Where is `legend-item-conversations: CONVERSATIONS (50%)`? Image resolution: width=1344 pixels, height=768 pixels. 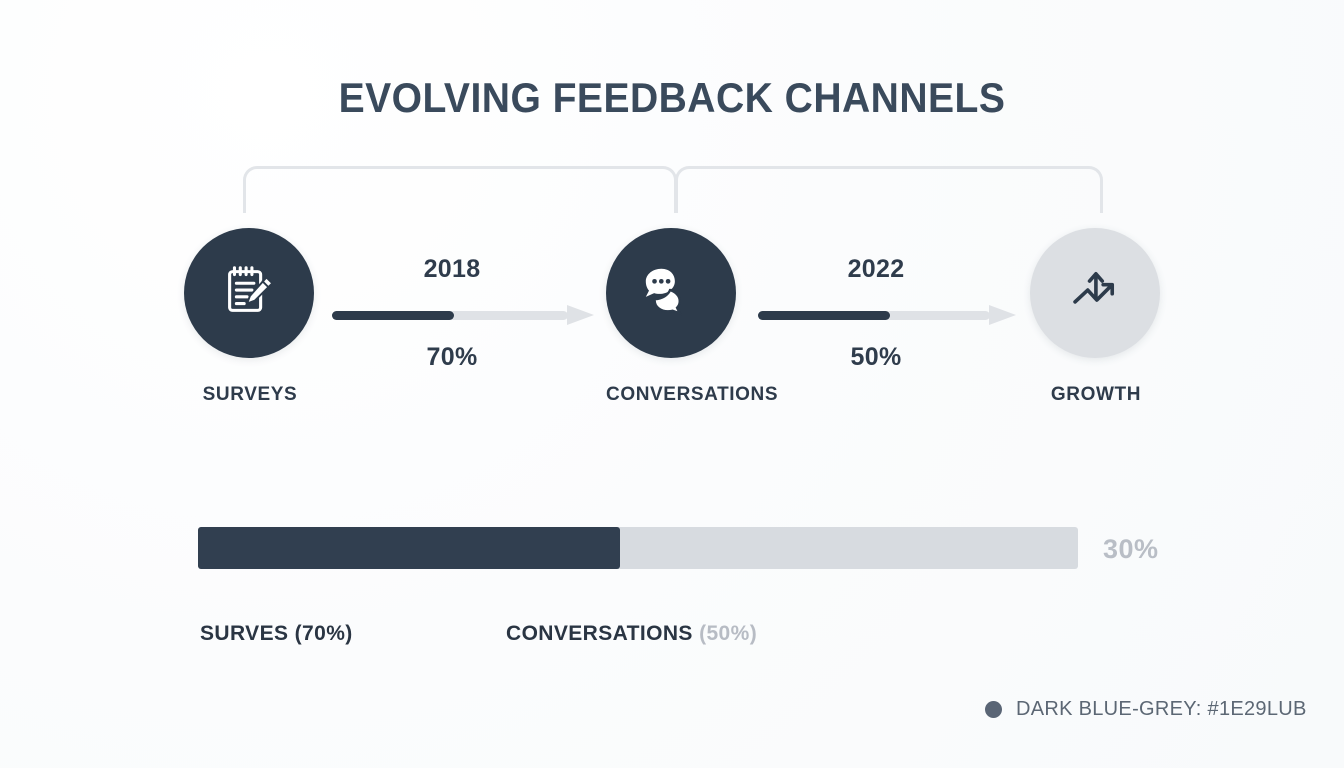 legend-item-conversations: CONVERSATIONS (50%) is located at coordinates (631, 634).